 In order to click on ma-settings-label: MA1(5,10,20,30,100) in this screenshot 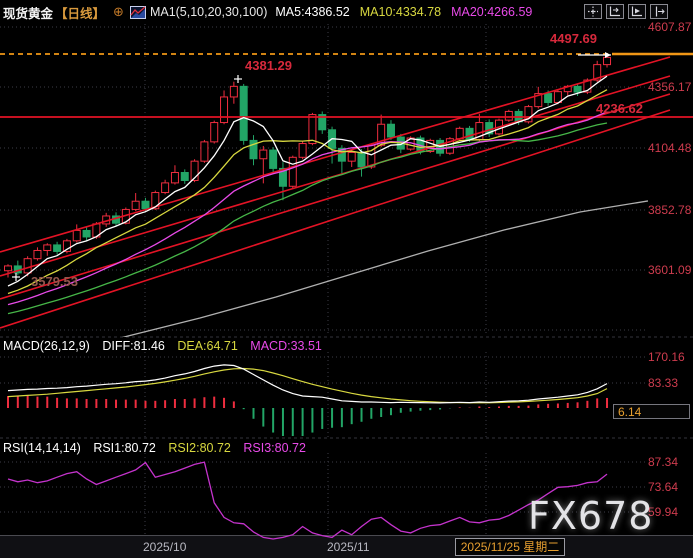, I will do `click(208, 12)`.